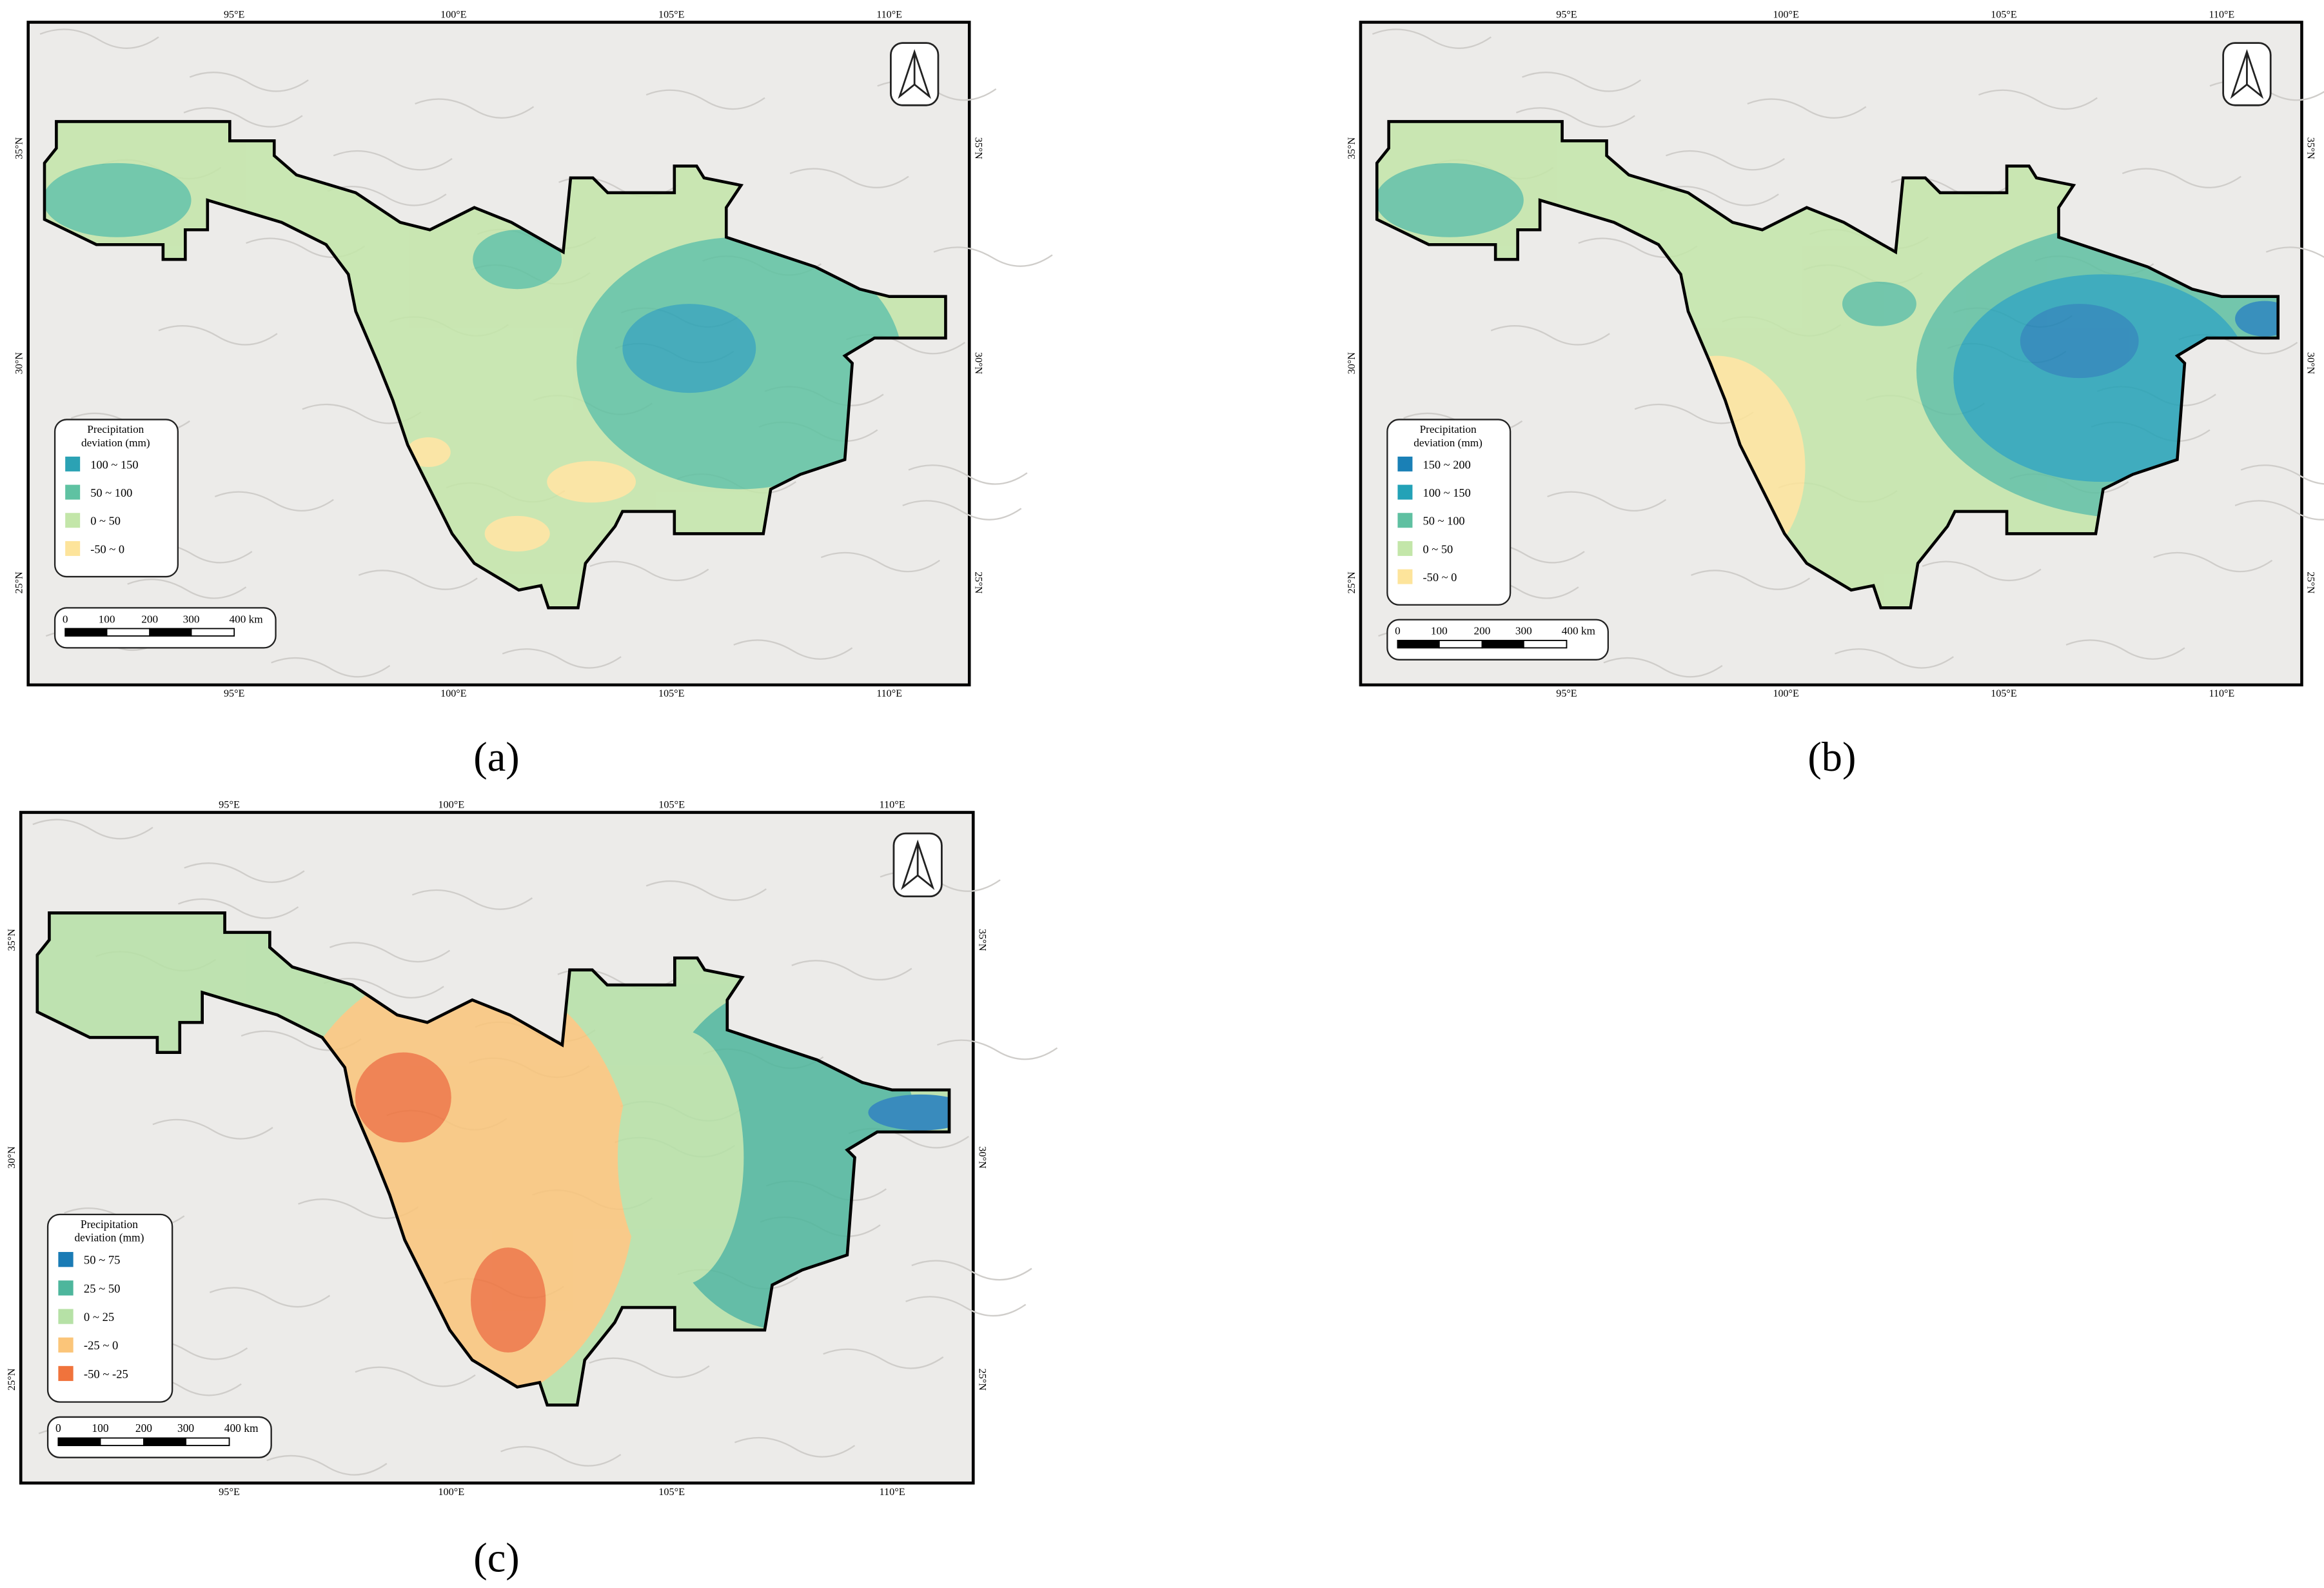 The height and width of the screenshot is (1588, 2324). I want to click on panel-label: (b), so click(1831, 757).